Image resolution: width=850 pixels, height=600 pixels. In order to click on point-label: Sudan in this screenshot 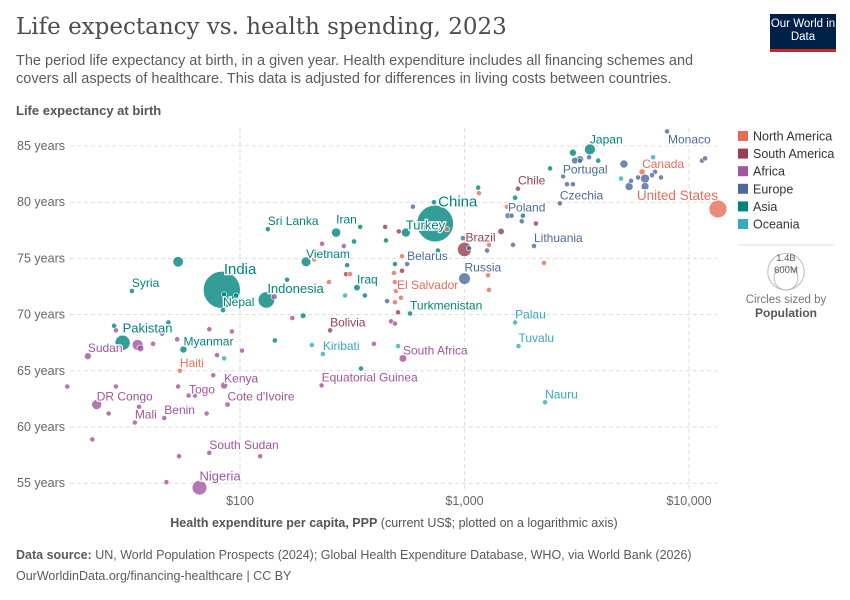, I will do `click(105, 348)`.